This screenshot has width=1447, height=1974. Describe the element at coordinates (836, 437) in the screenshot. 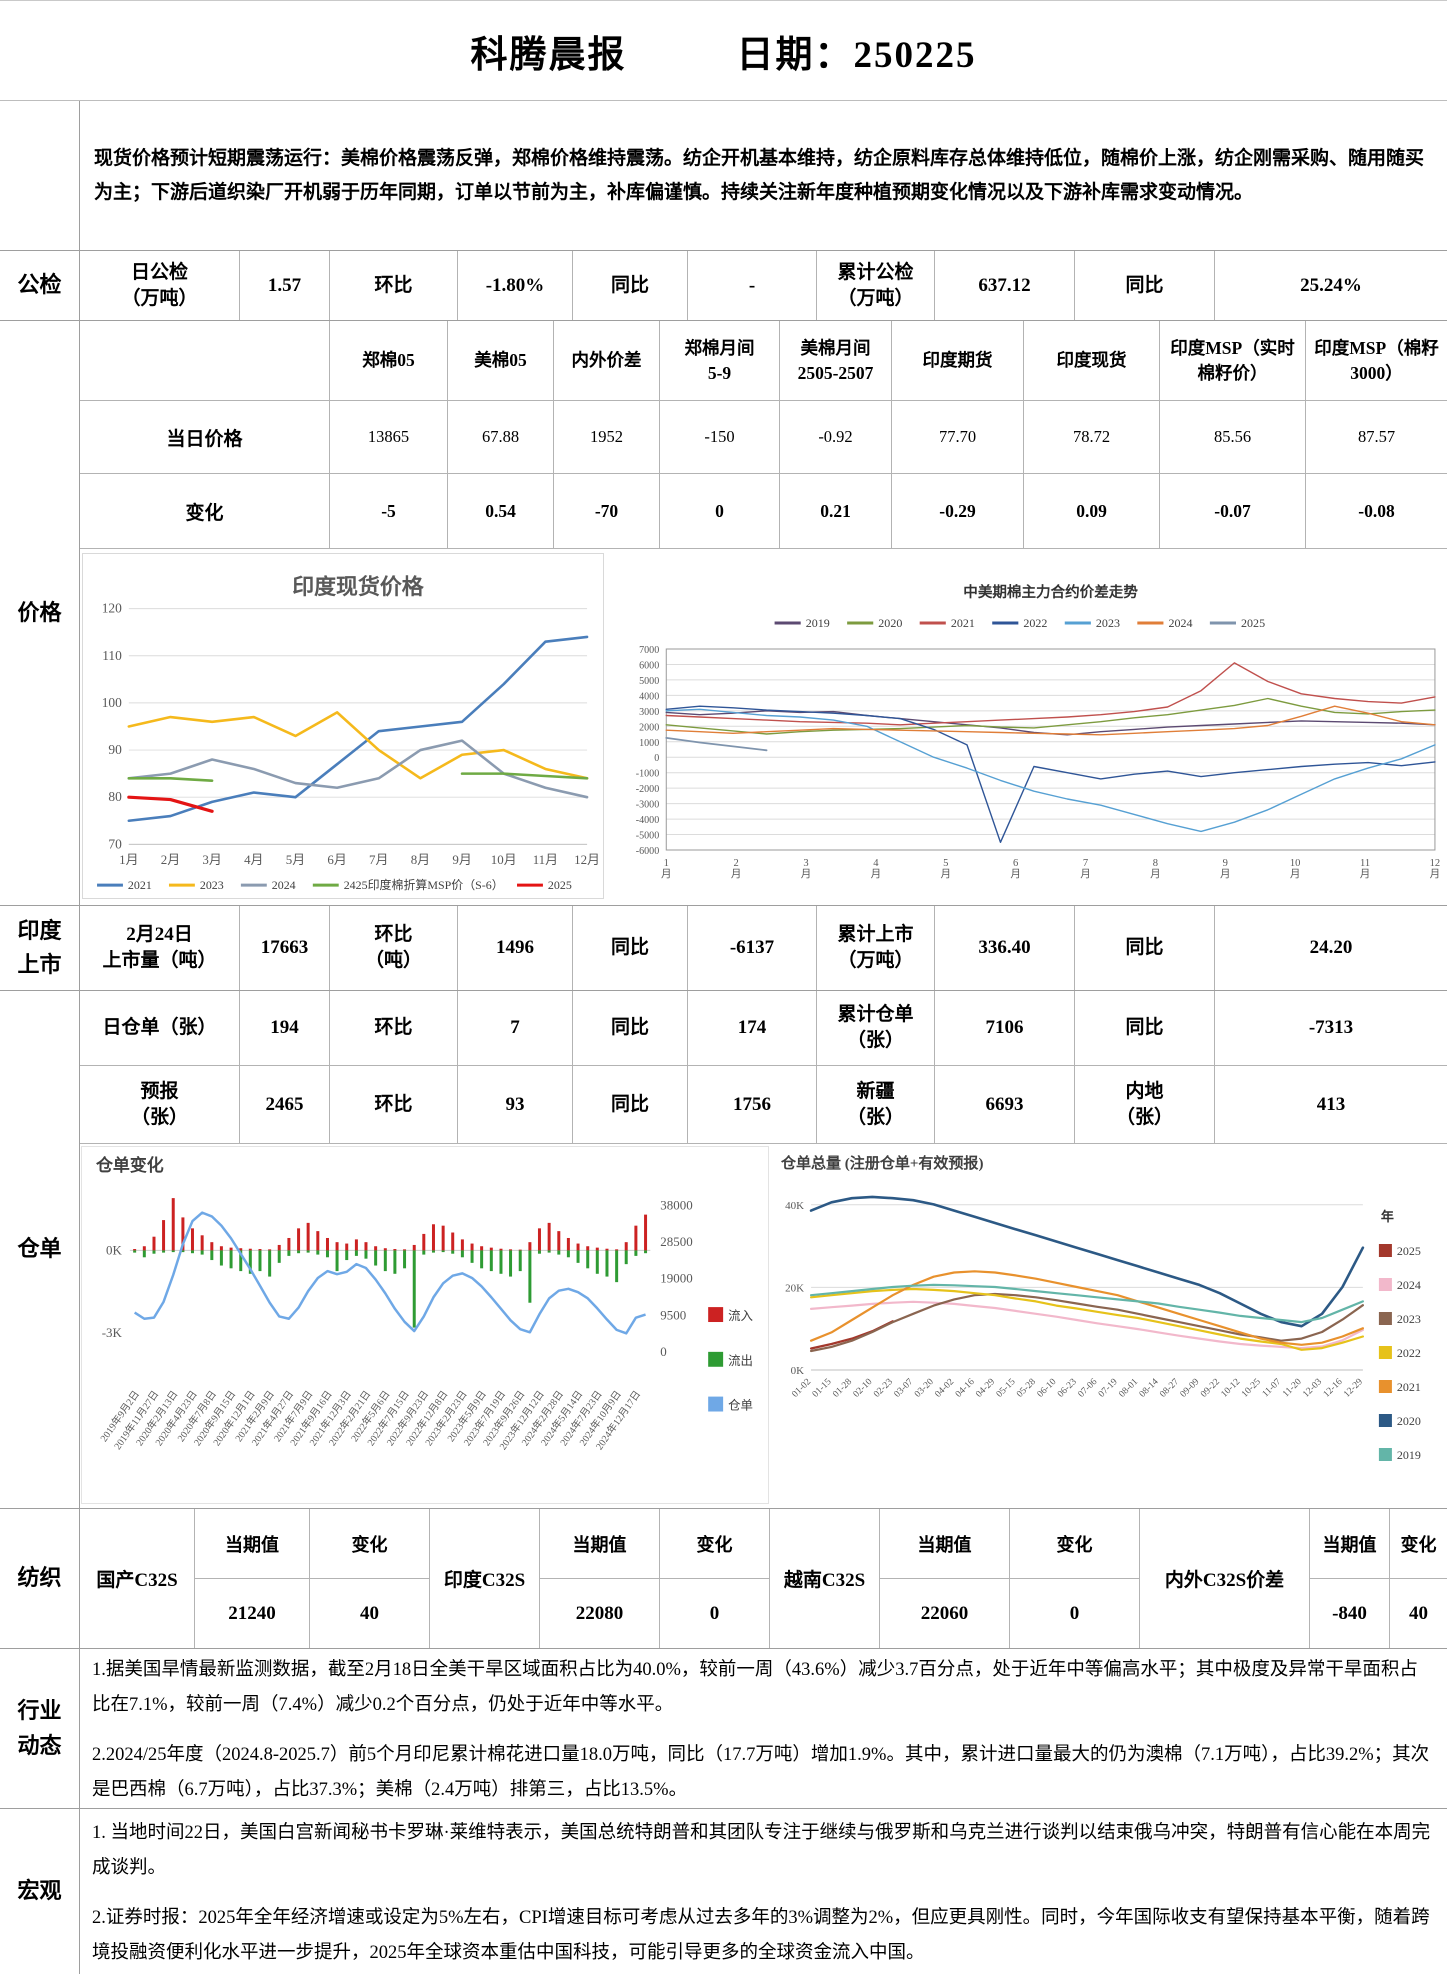

I see `cell: -0.92` at that location.